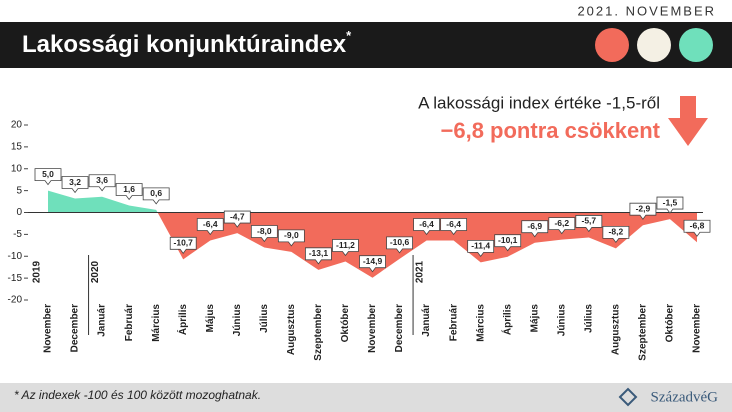 This screenshot has height=412, width=732. I want to click on title-mark: *, so click(349, 35).